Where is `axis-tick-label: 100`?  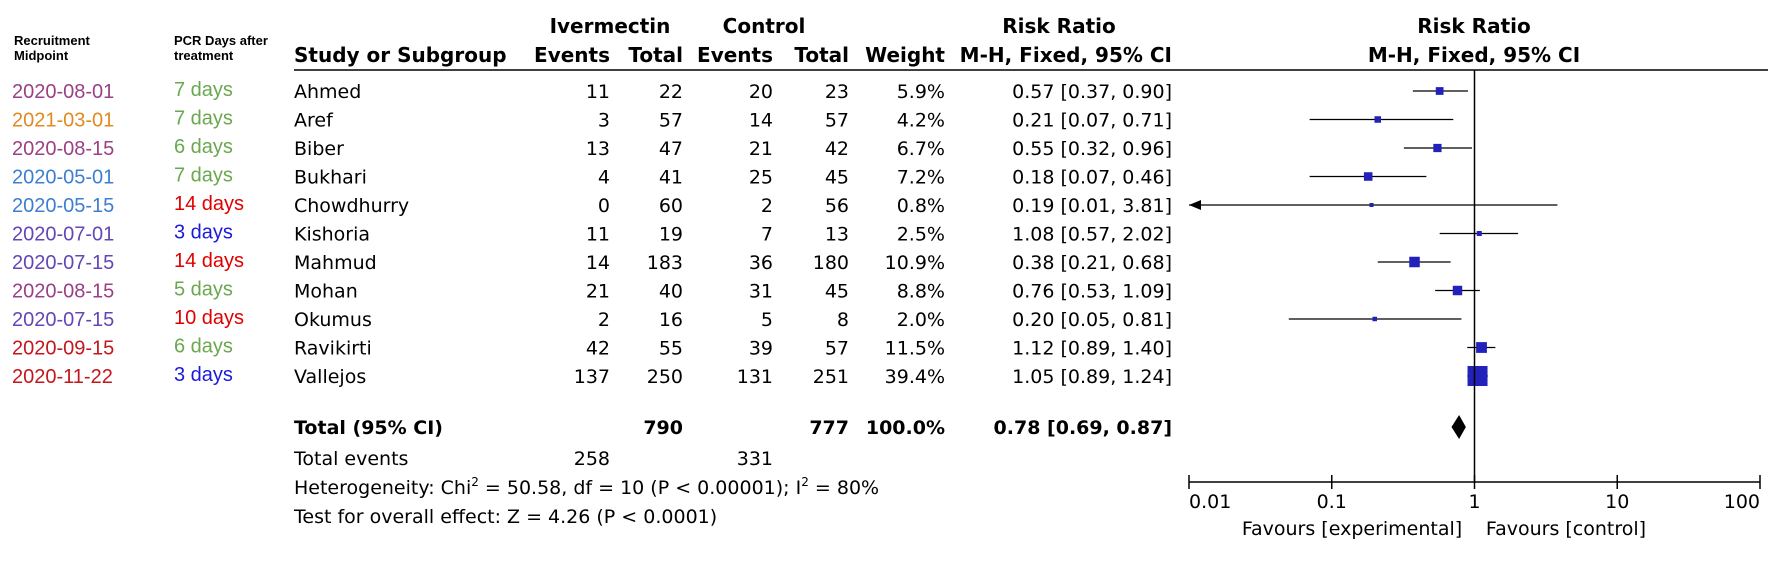 axis-tick-label: 100 is located at coordinates (1742, 502).